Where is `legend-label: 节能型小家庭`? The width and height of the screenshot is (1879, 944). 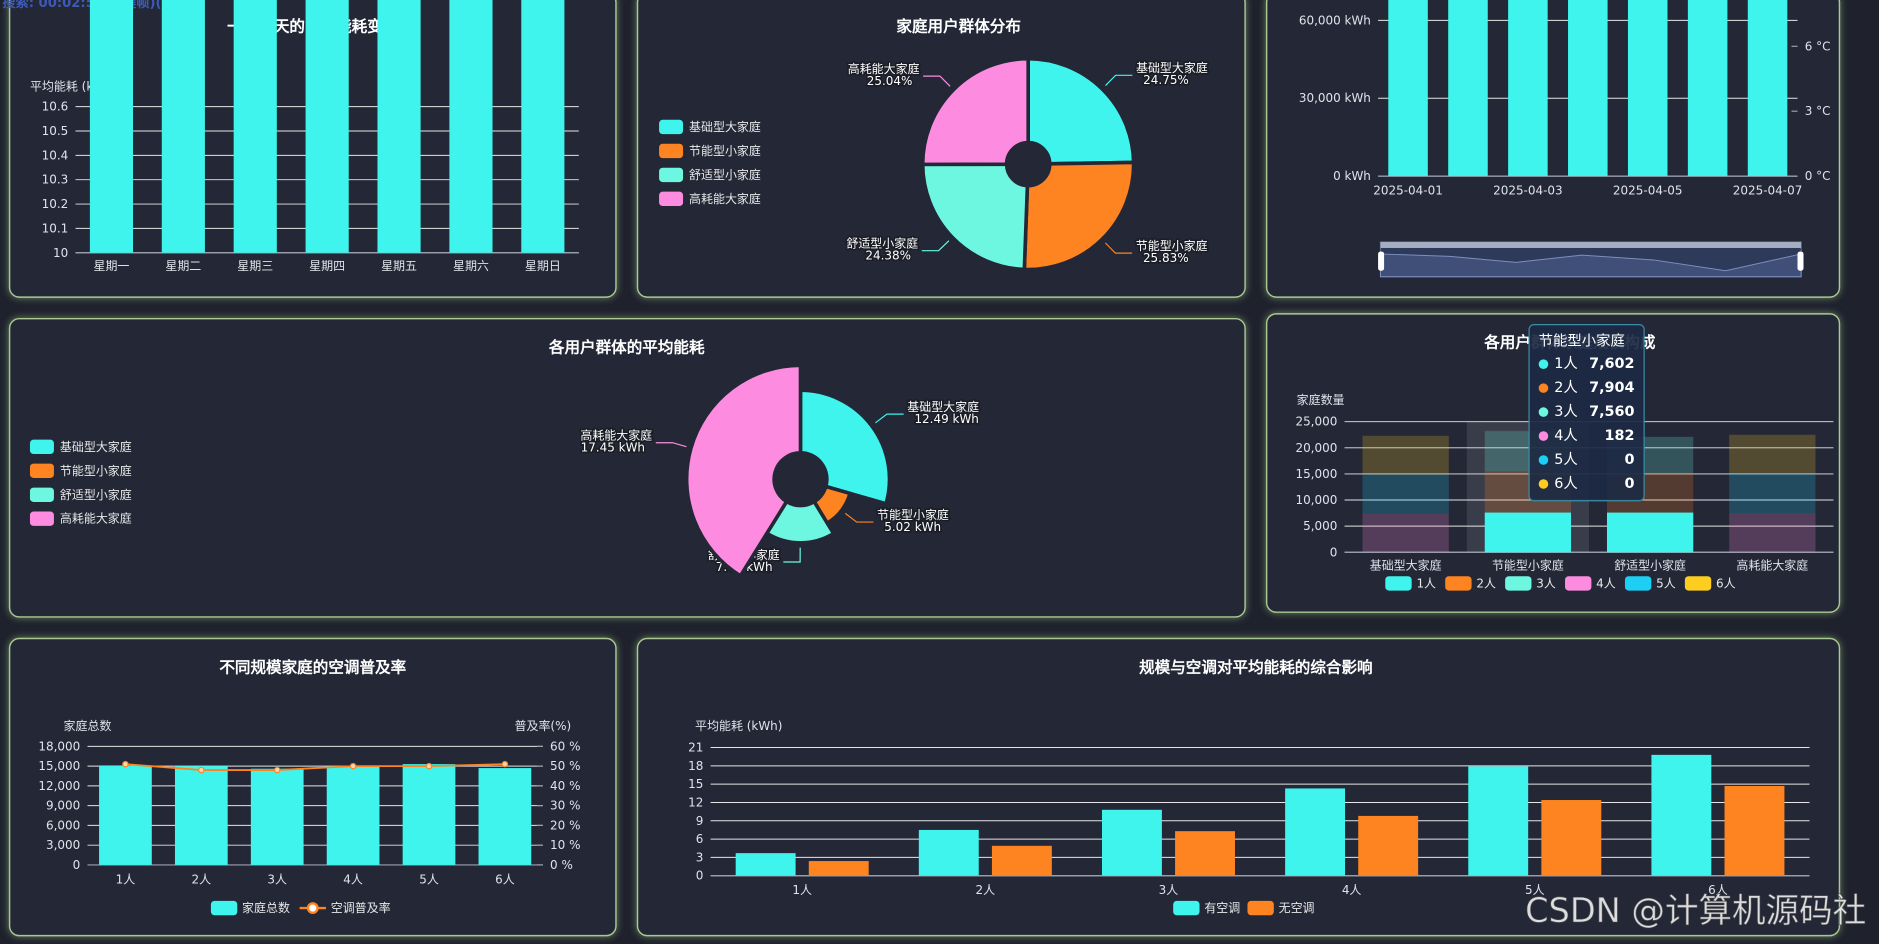 legend-label: 节能型小家庭 is located at coordinates (725, 150).